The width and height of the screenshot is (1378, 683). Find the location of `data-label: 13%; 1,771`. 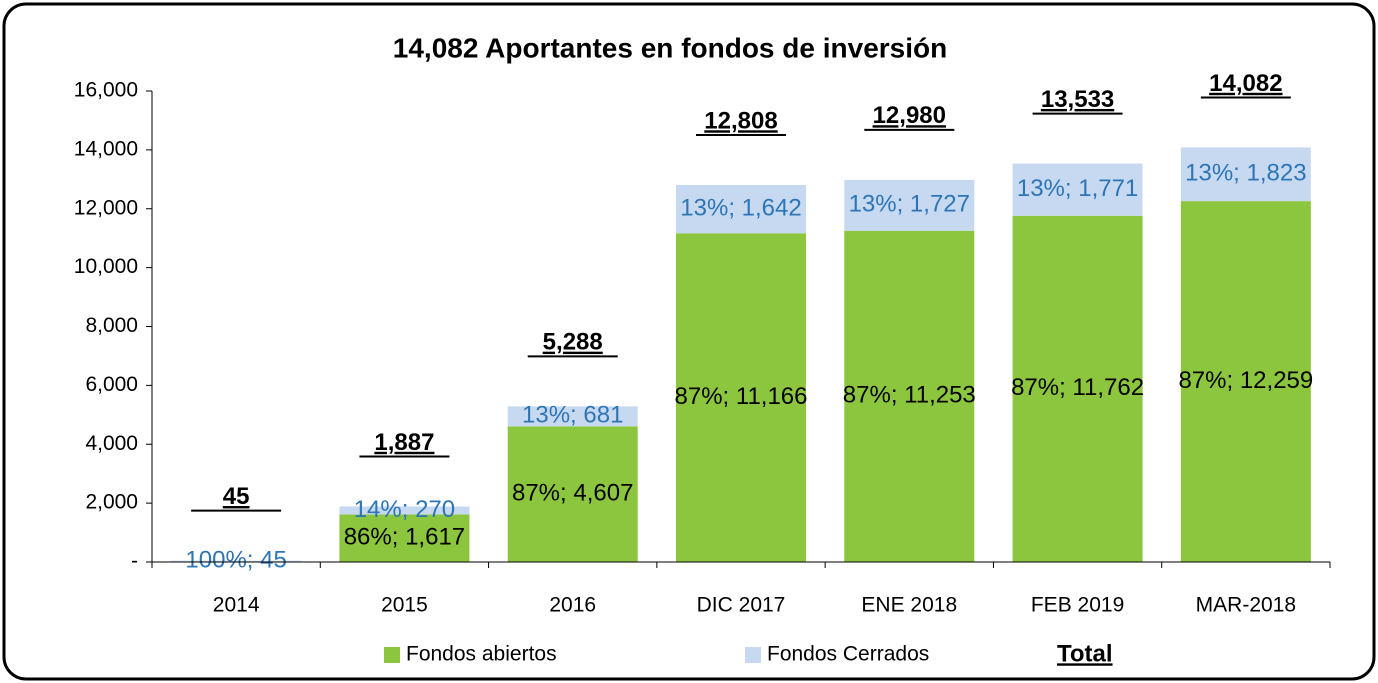

data-label: 13%; 1,771 is located at coordinates (1077, 188).